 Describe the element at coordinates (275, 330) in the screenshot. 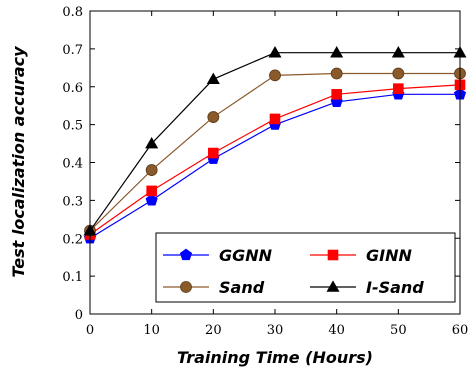

I see `x-tick-label: 30` at that location.